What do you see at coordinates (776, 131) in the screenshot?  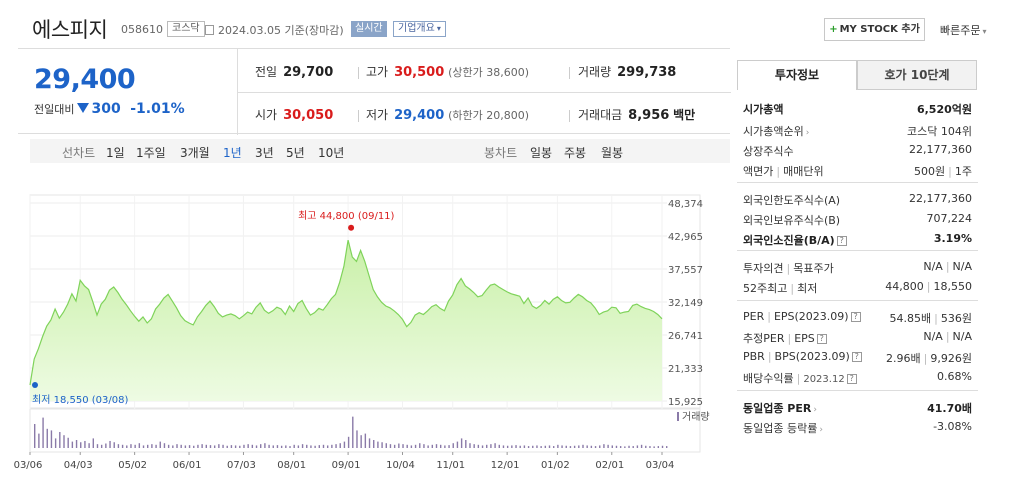 I see `market-cap-rank-label: 시가총액순위 ›` at bounding box center [776, 131].